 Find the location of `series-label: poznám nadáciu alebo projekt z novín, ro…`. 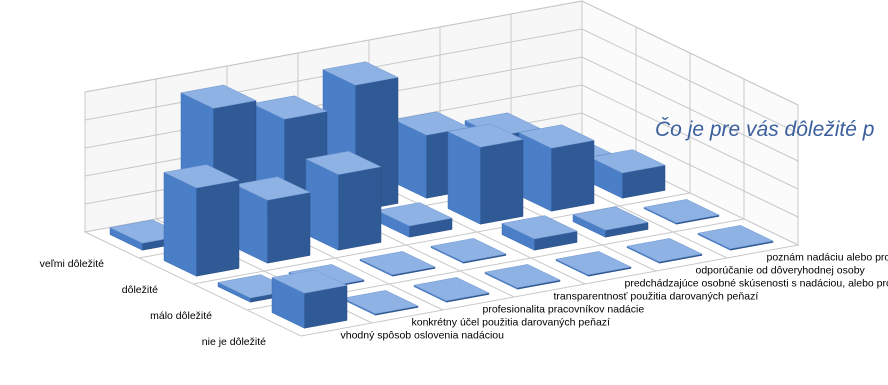

series-label: poznám nadáciu alebo projekt z novín, ro… is located at coordinates (827, 258).